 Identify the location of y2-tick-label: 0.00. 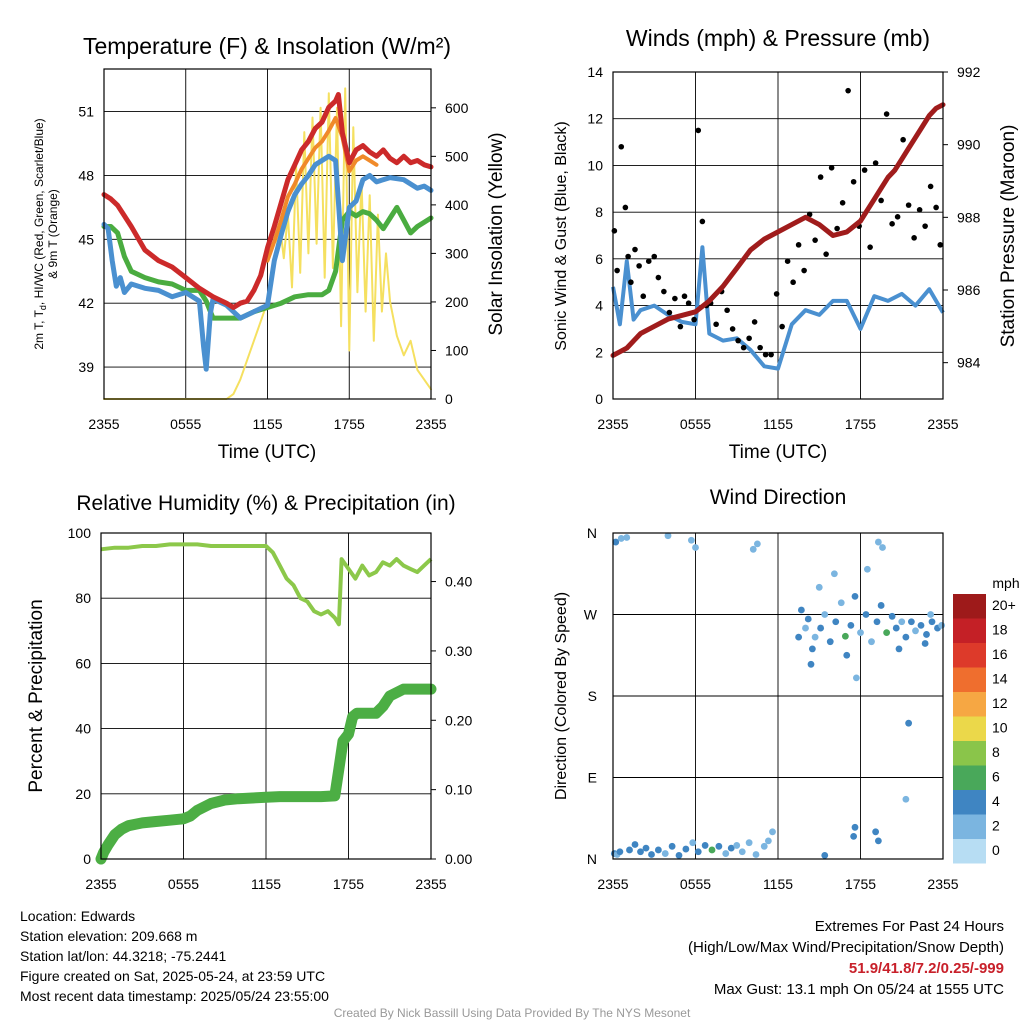
(458, 859).